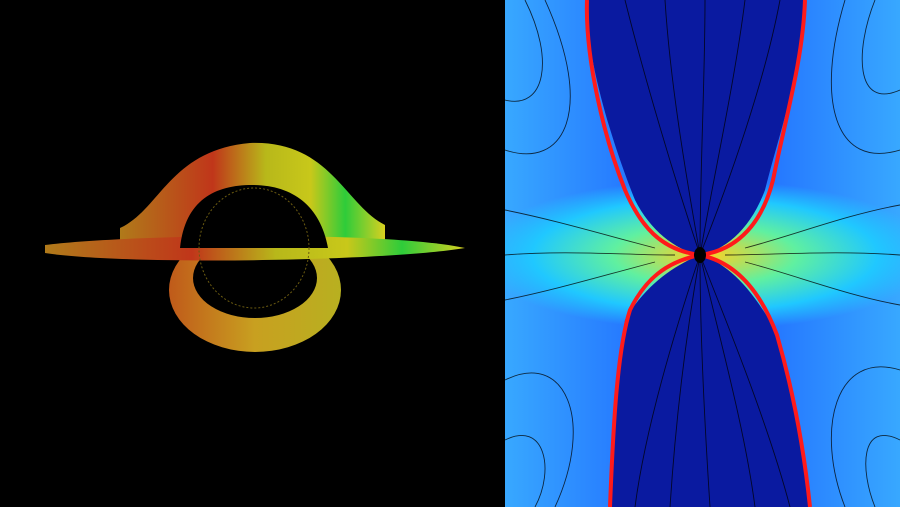 The height and width of the screenshot is (507, 900). I want to click on black-hole-shadow, so click(254, 216).